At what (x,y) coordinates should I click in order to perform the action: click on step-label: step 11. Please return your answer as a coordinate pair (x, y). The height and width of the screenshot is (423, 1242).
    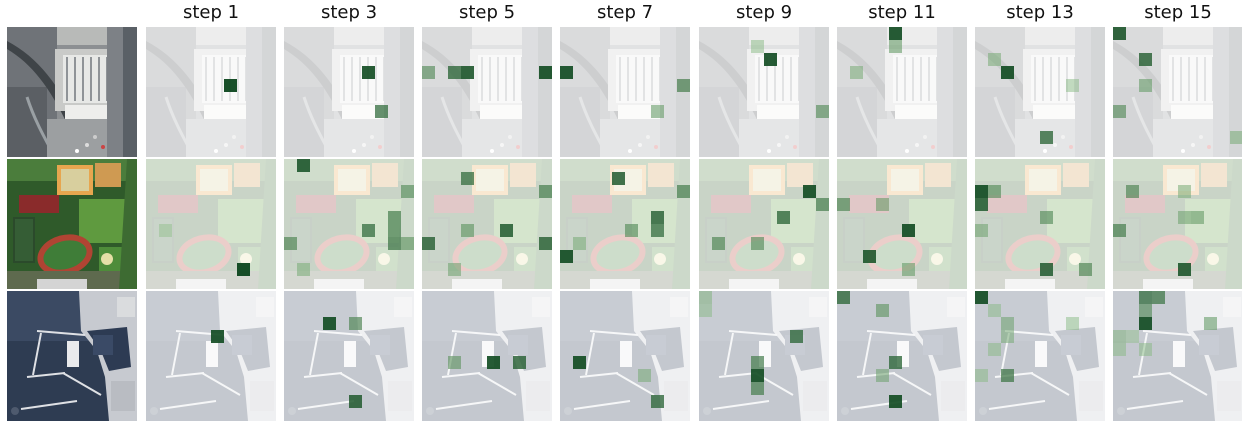
    Looking at the image, I should click on (902, 12).